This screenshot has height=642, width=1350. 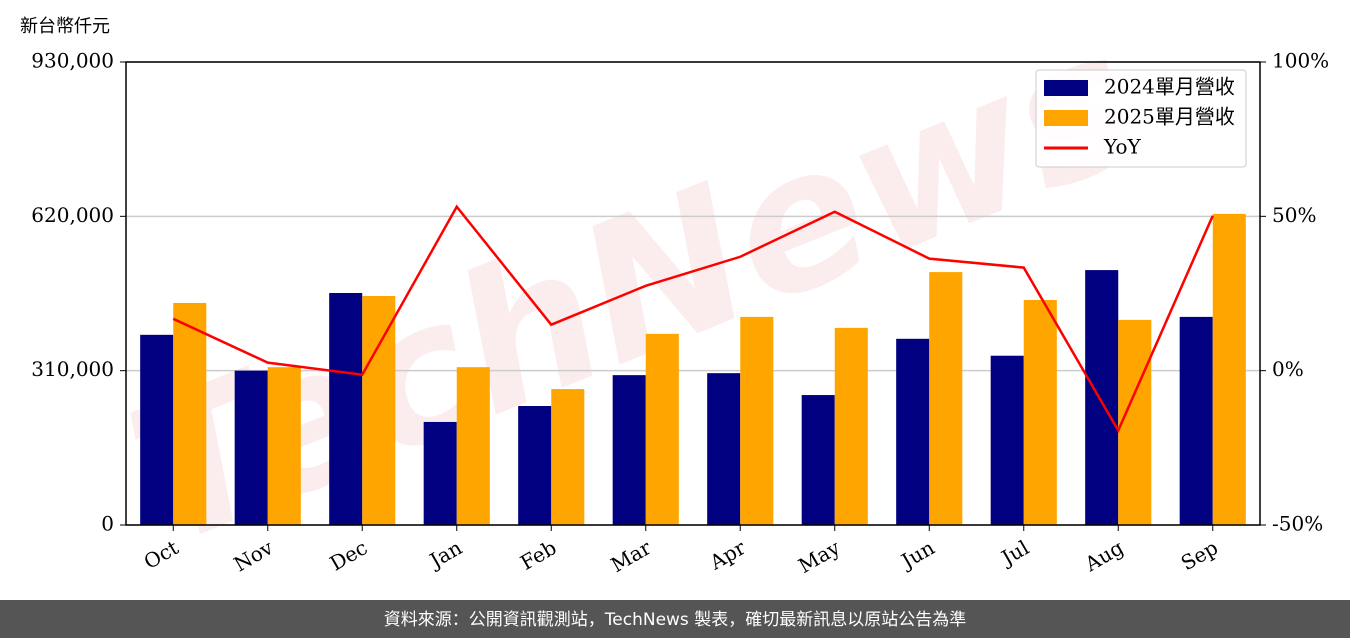 What do you see at coordinates (1294, 215) in the screenshot?
I see `y2-tick-label: 50%` at bounding box center [1294, 215].